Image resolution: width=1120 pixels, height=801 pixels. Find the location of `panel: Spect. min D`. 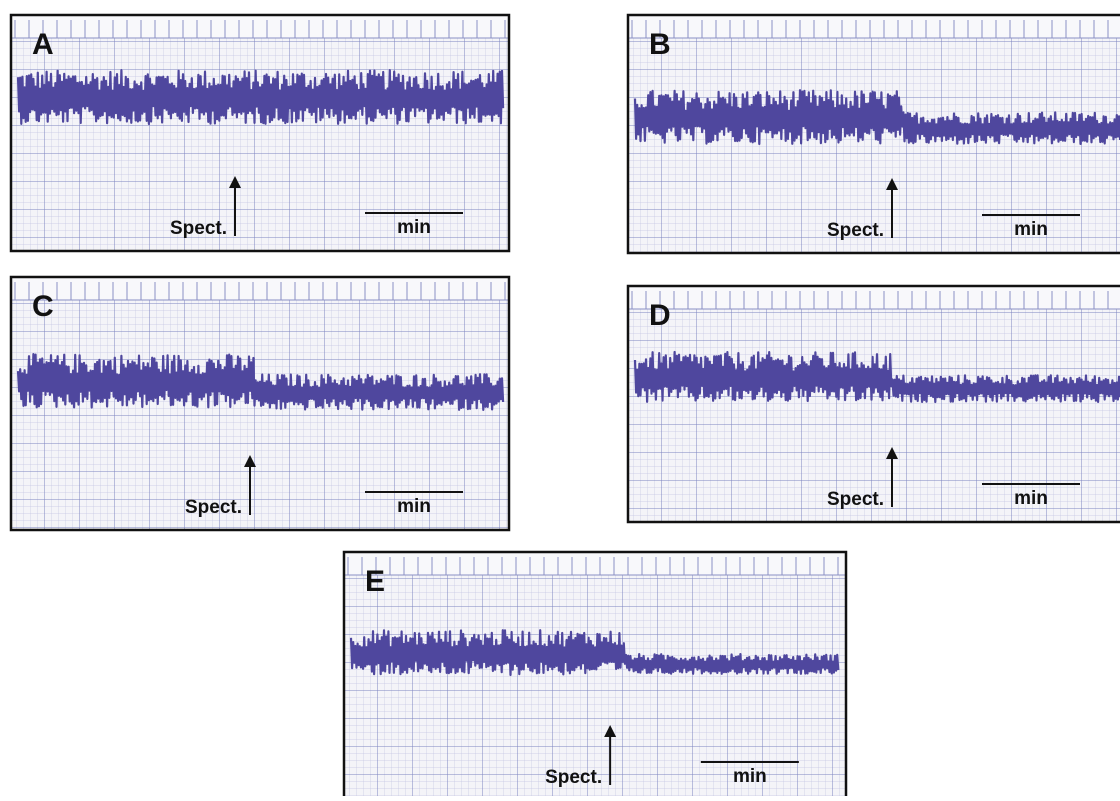

panel: Spect. min D is located at coordinates (873, 404).